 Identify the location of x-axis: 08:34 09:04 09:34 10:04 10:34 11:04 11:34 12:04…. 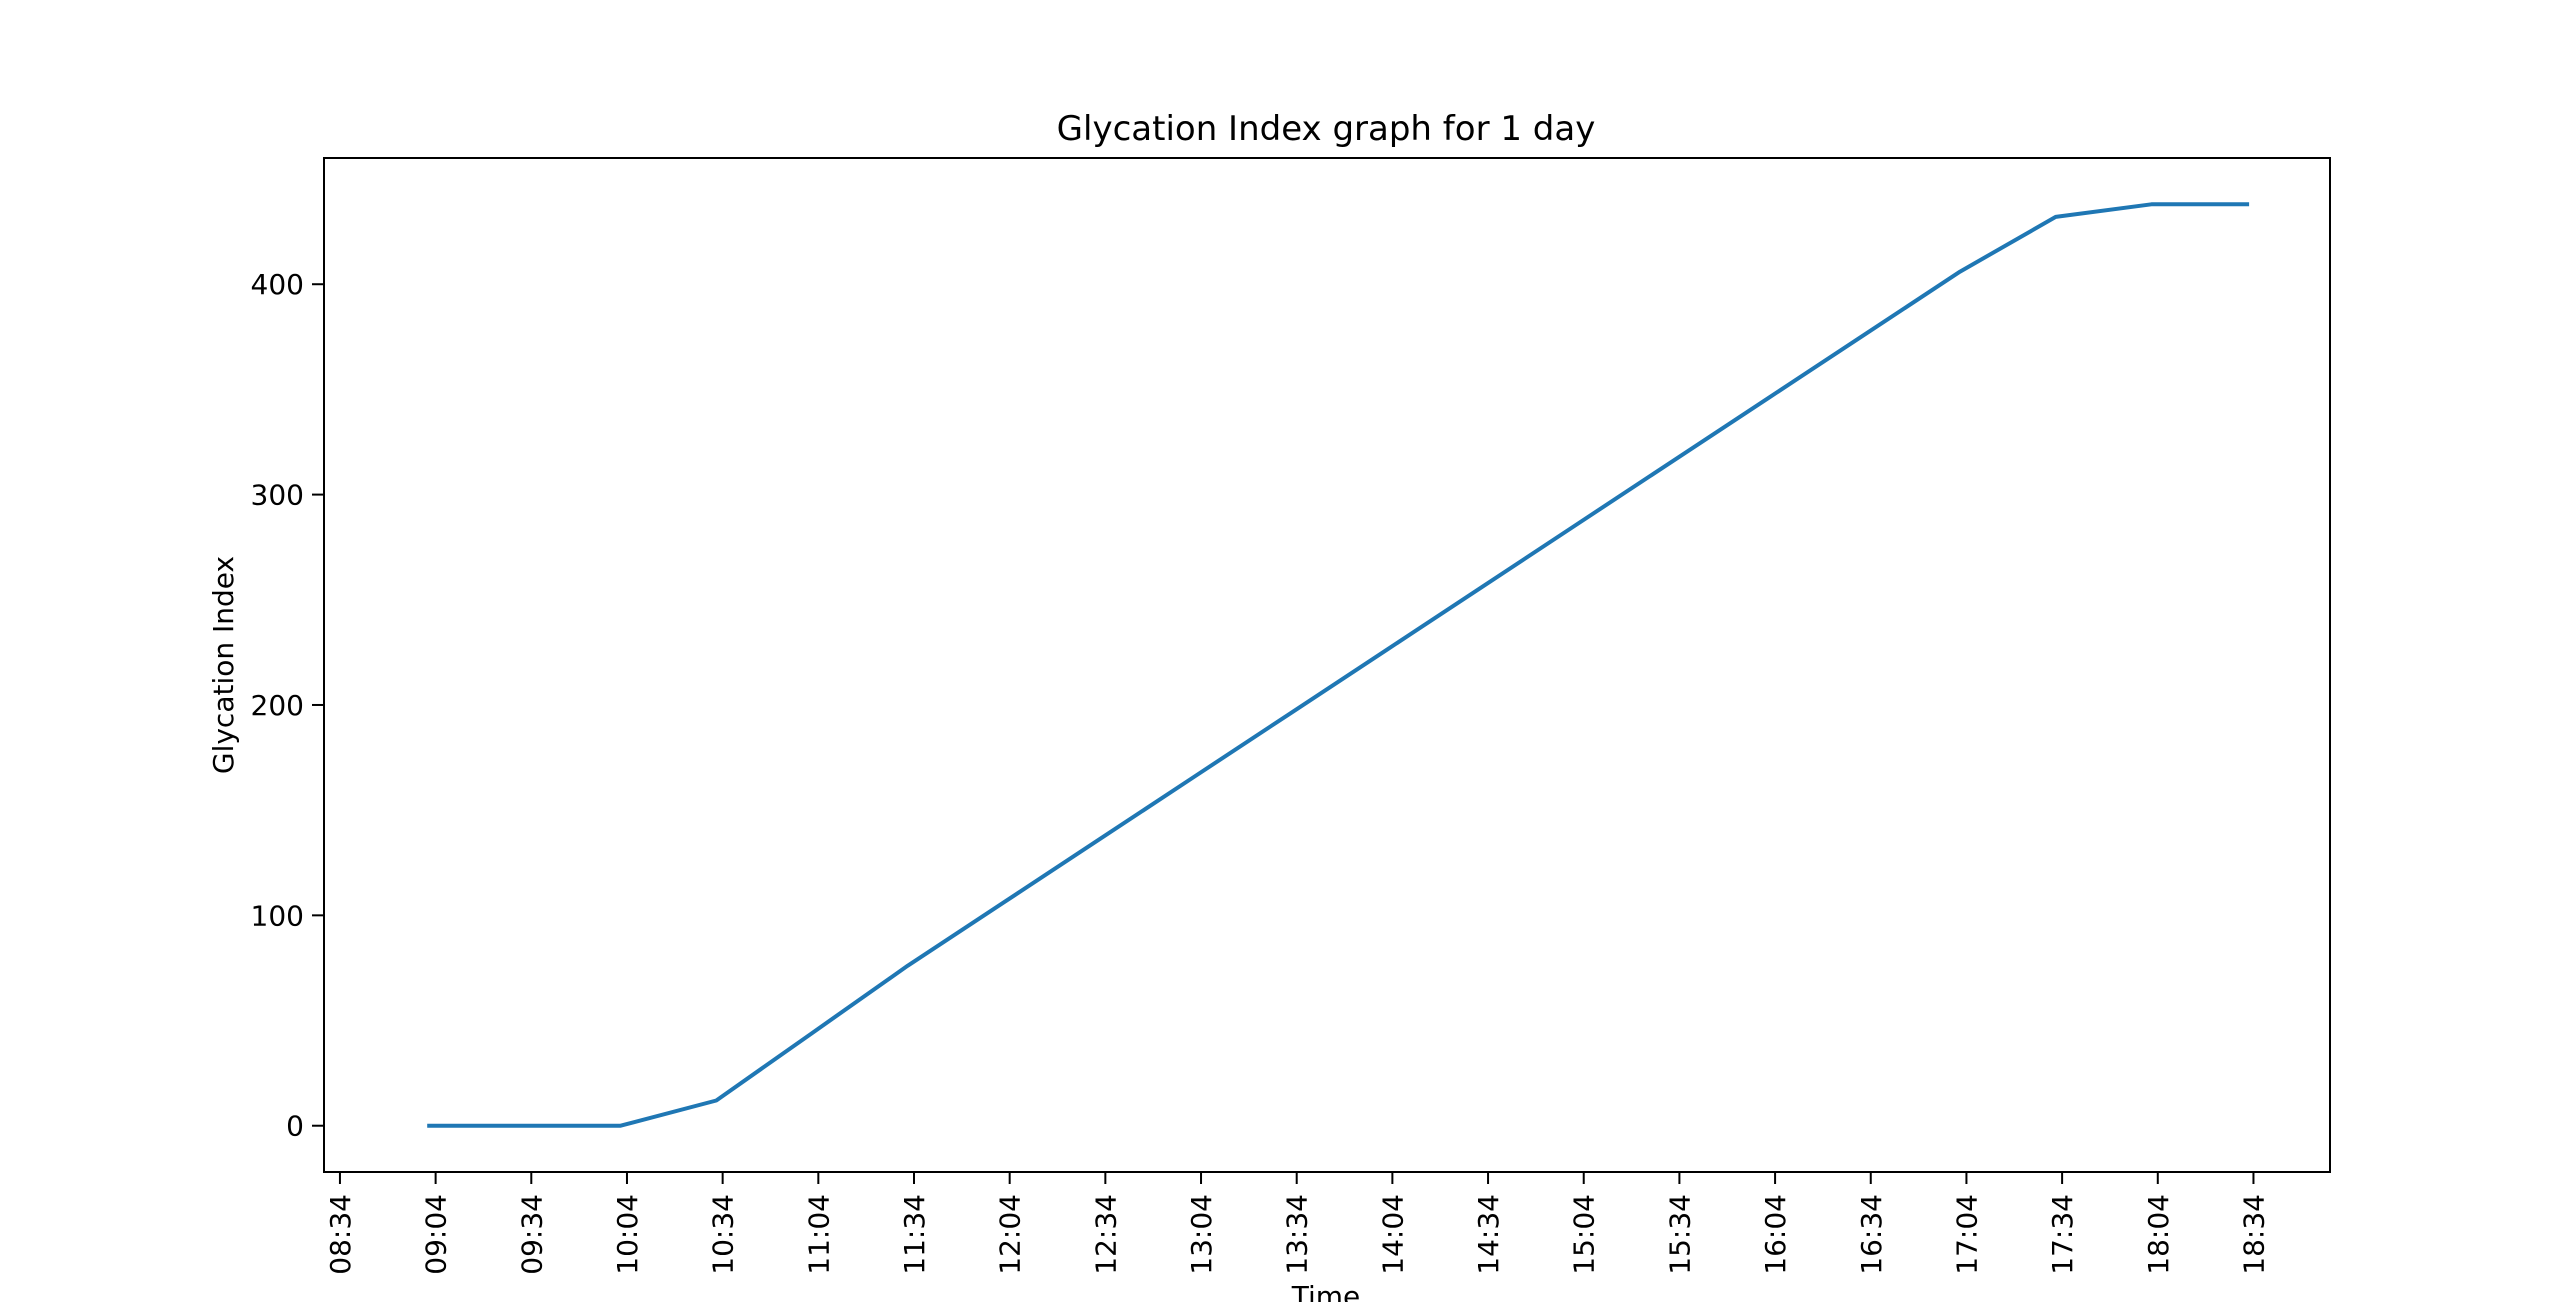
(1297, 1223).